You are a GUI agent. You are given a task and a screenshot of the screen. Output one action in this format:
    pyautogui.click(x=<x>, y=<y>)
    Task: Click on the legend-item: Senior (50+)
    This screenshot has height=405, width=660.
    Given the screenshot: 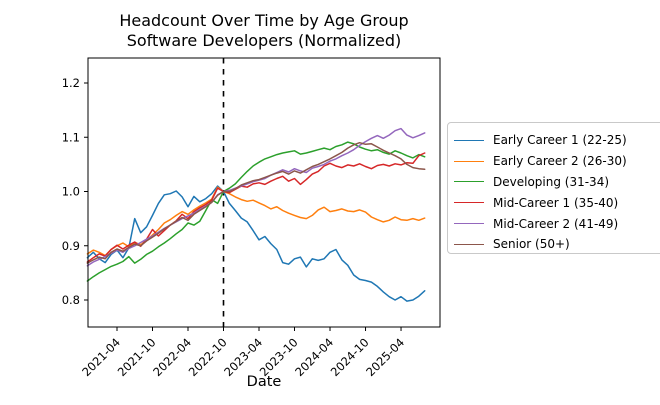 What is the action you would take?
    pyautogui.click(x=557, y=244)
    